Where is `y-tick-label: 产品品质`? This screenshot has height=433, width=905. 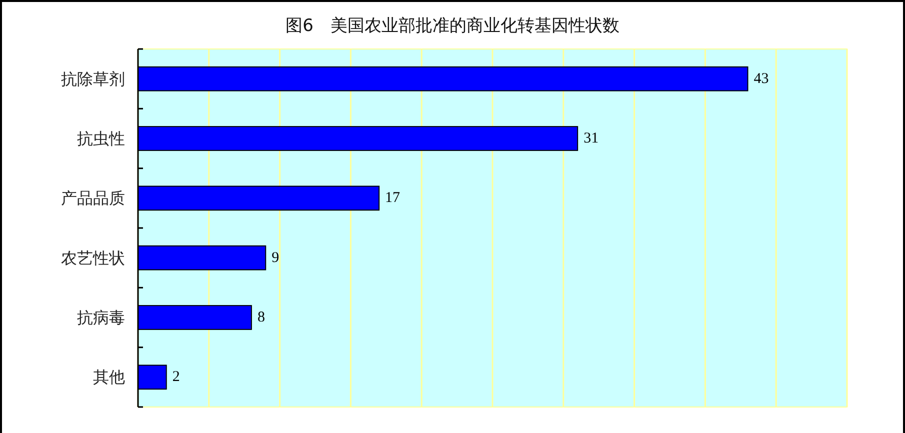
y-tick-label: 产品品质 is located at coordinates (93, 198).